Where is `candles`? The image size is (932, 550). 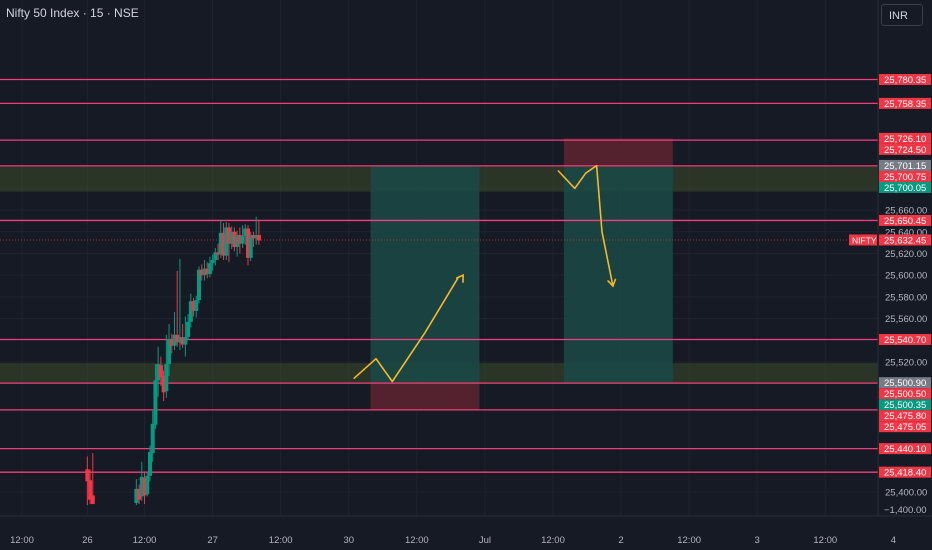 candles is located at coordinates (173, 361).